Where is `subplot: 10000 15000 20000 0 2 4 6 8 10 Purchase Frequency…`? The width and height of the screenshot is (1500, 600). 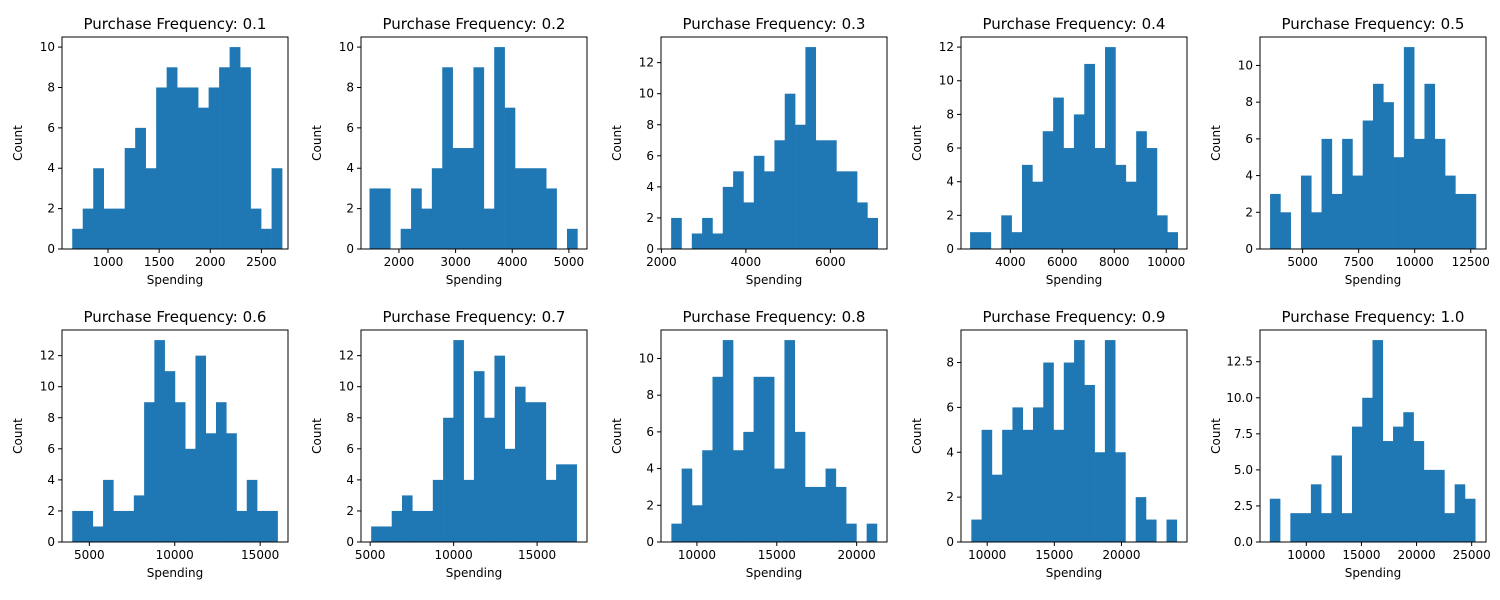 subplot: 10000 15000 20000 0 2 4 6 8 10 Purchase Frequency… is located at coordinates (749, 444).